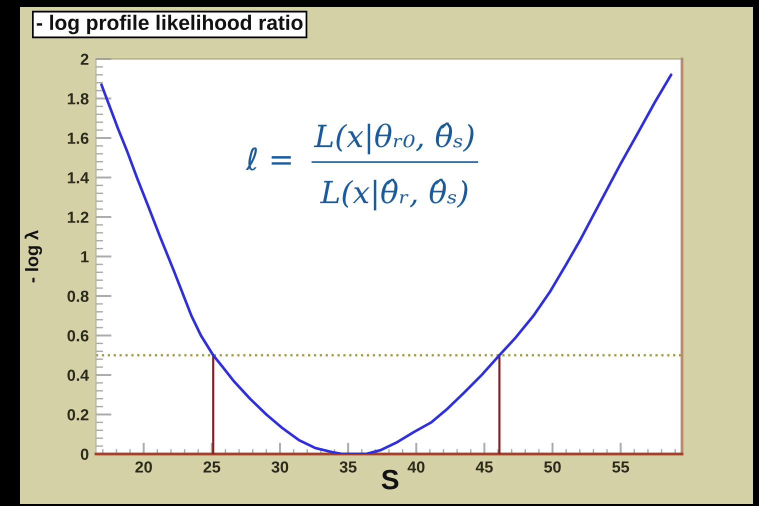 The height and width of the screenshot is (506, 759). Describe the element at coordinates (169, 24) in the screenshot. I see `chart-title: - log profile likelihood ratio` at that location.